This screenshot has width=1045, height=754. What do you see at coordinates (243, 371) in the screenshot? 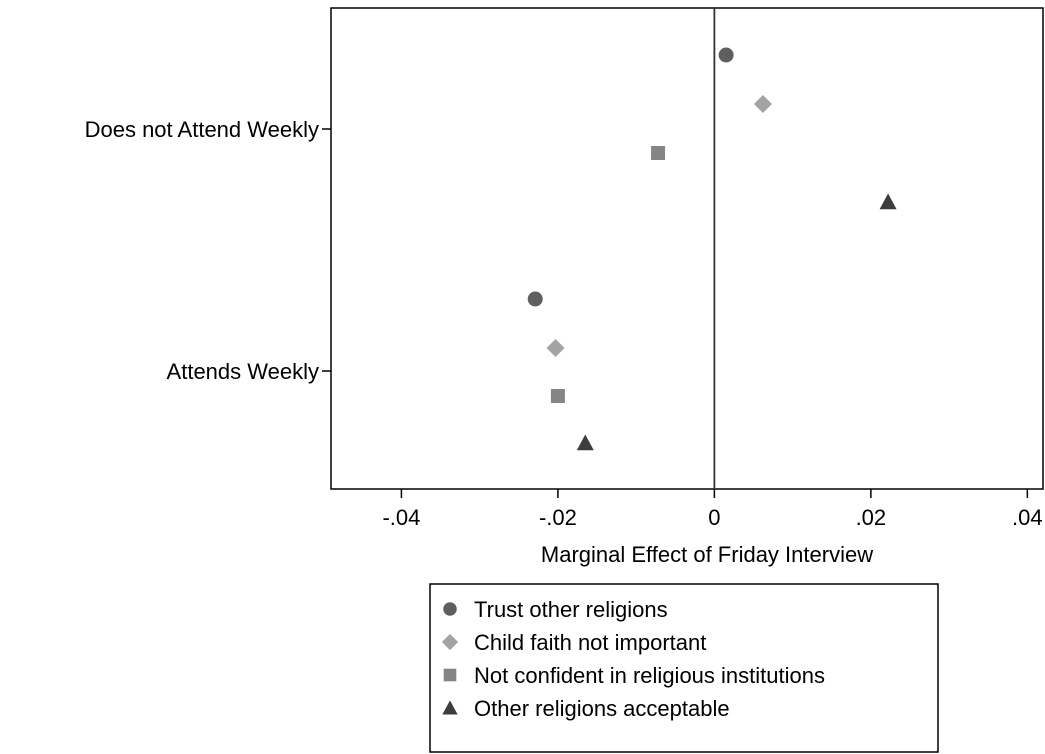
I see `y-category-label: Attends Weekly` at bounding box center [243, 371].